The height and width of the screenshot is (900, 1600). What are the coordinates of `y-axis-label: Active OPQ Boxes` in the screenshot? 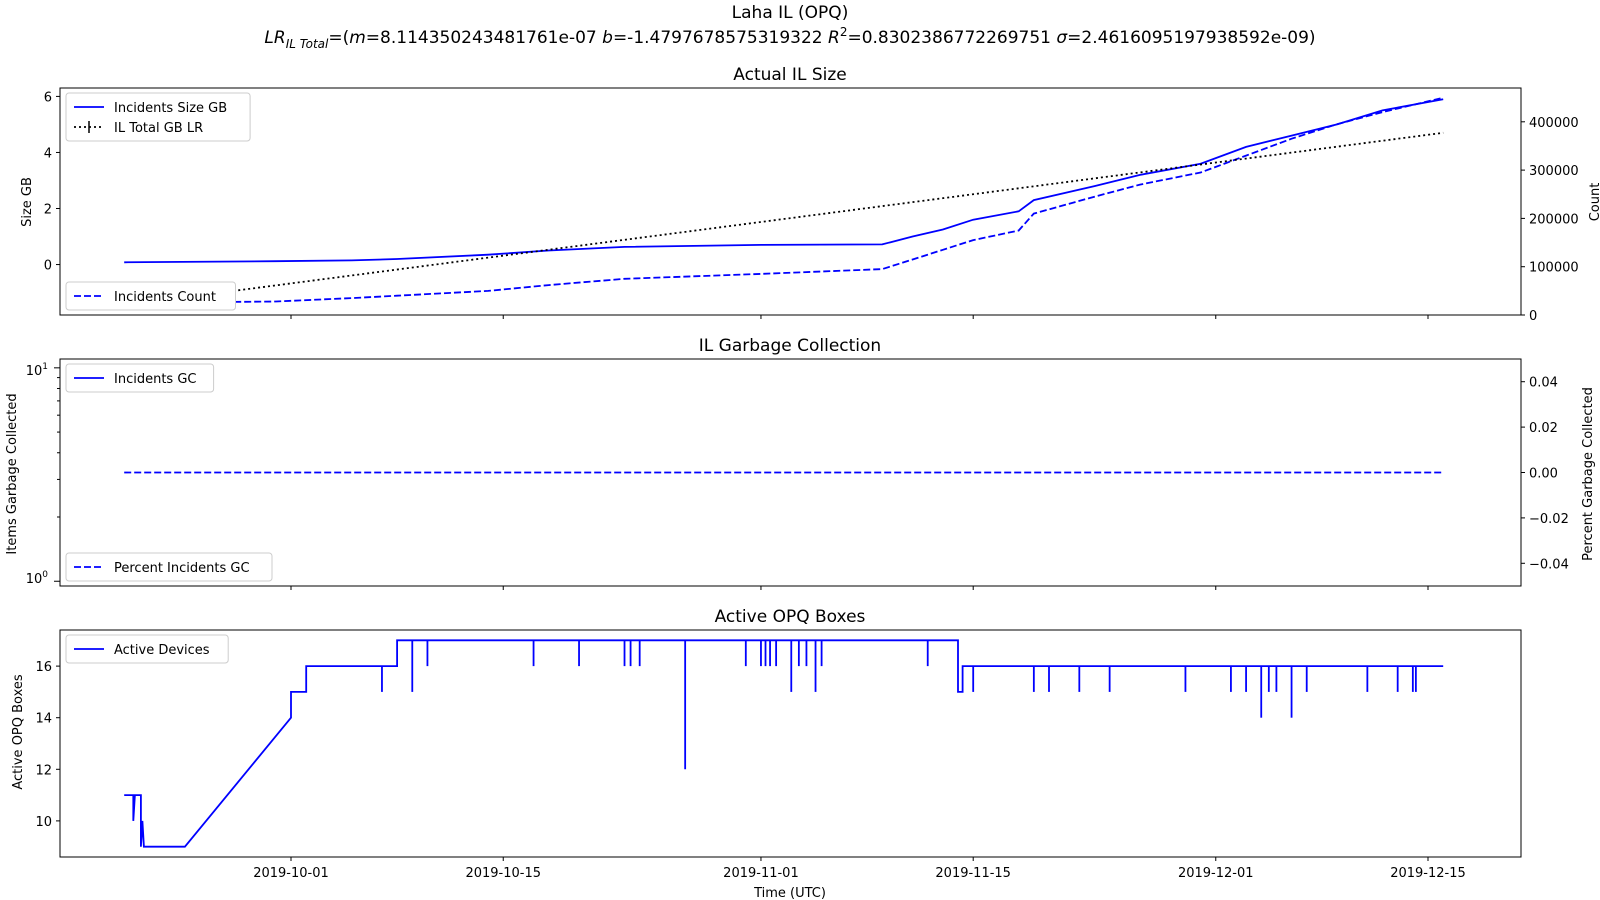 It's located at (18, 732).